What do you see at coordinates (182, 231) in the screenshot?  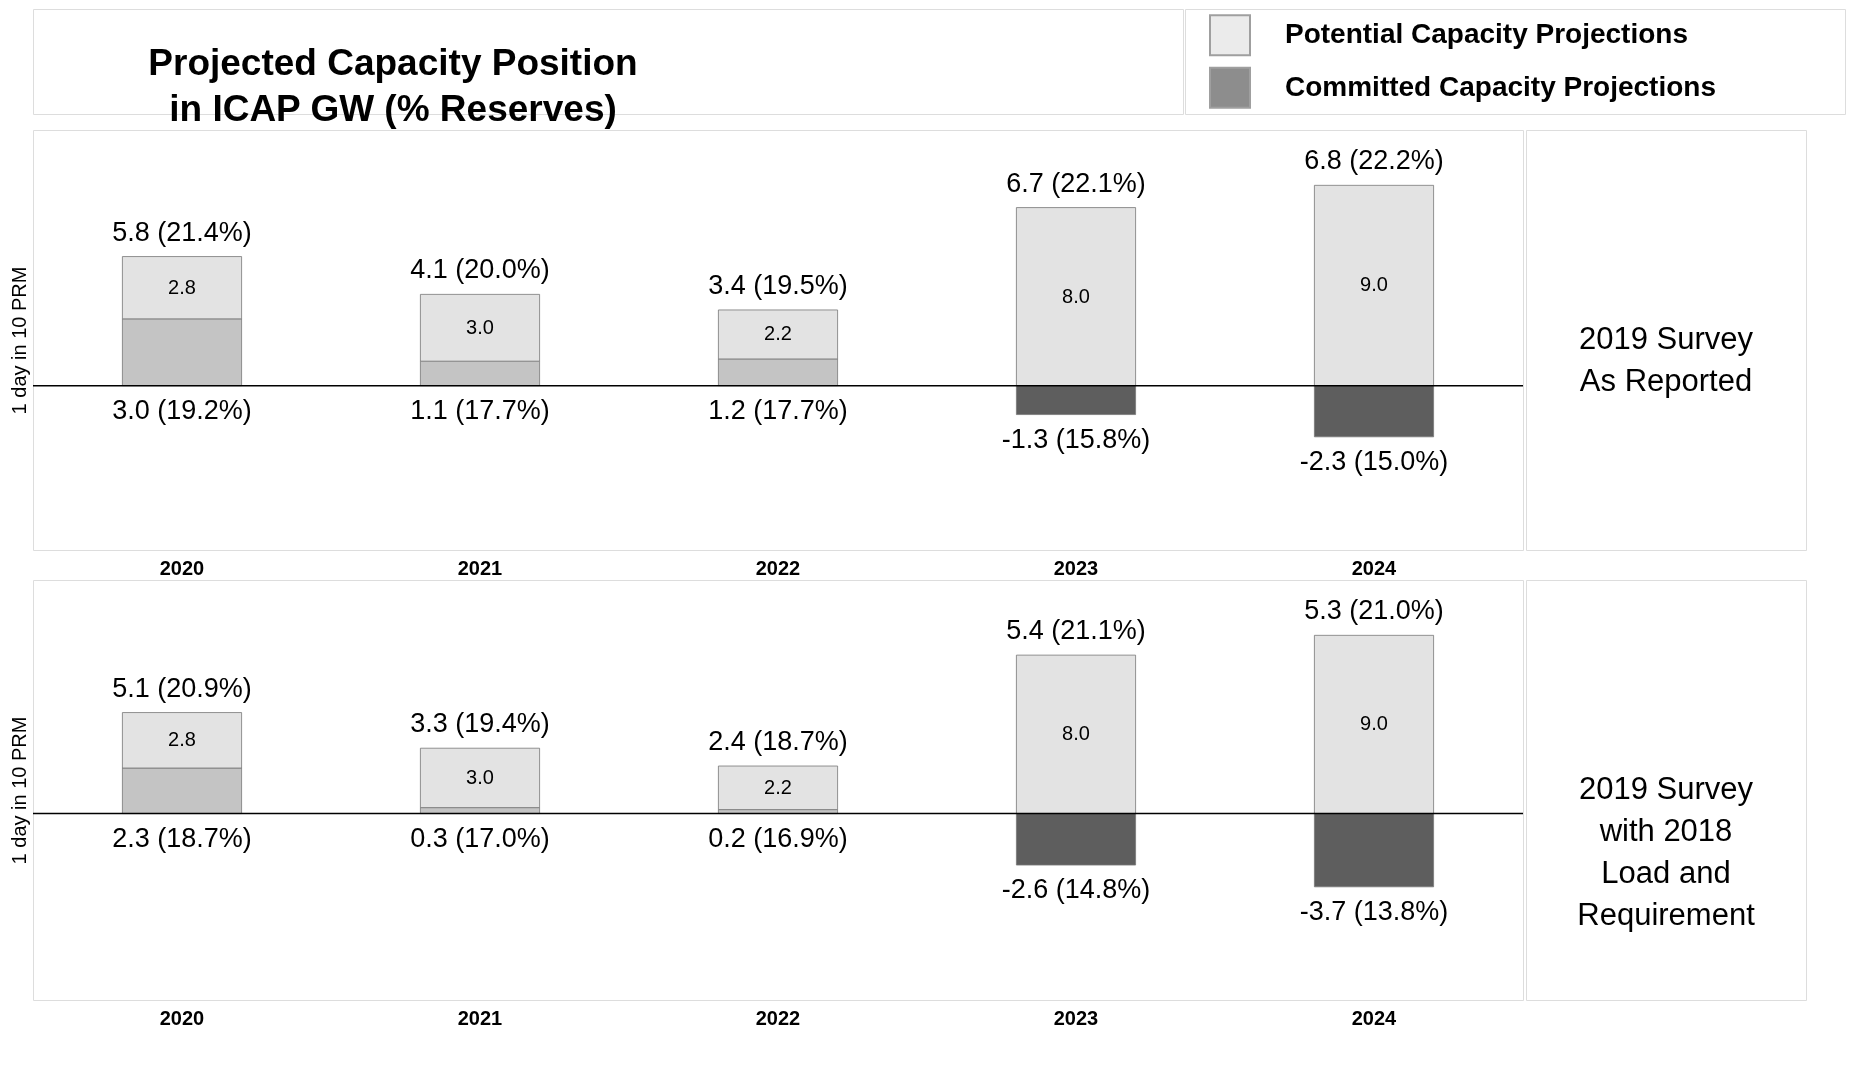 I see `total-label: 5.8 (21.4%)` at bounding box center [182, 231].